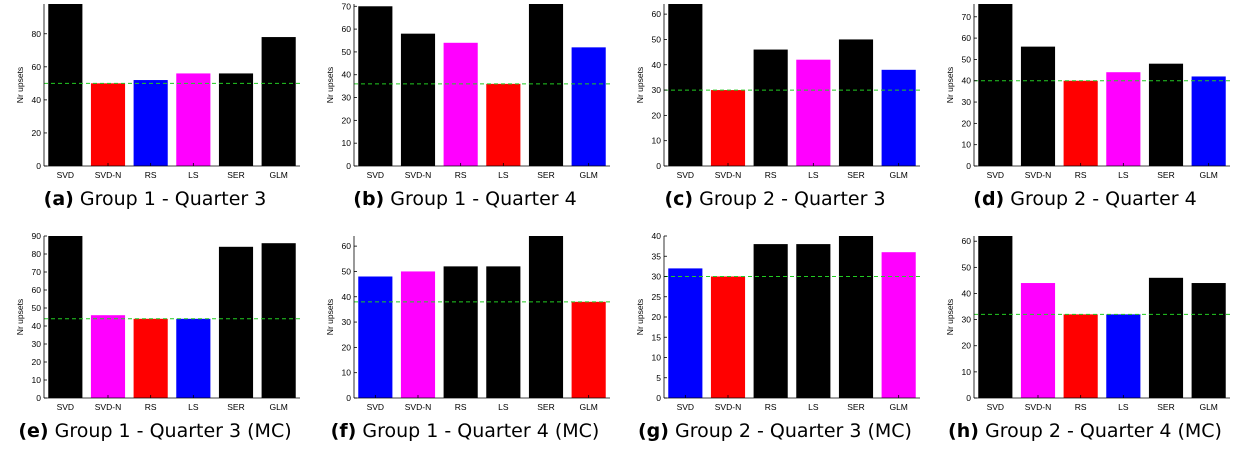  What do you see at coordinates (658, 378) in the screenshot?
I see `y-tick-label: 5` at bounding box center [658, 378].